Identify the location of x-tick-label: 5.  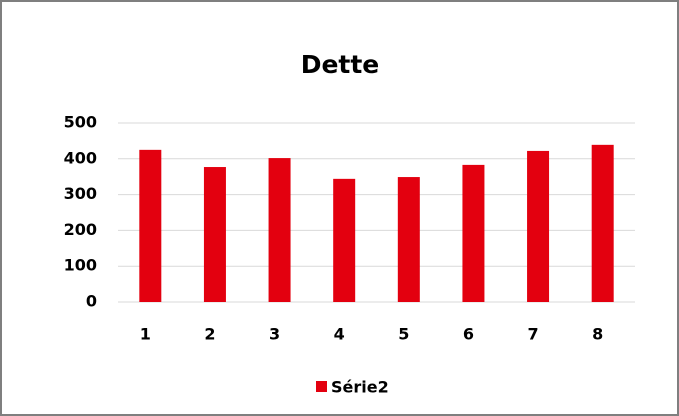
(403, 334).